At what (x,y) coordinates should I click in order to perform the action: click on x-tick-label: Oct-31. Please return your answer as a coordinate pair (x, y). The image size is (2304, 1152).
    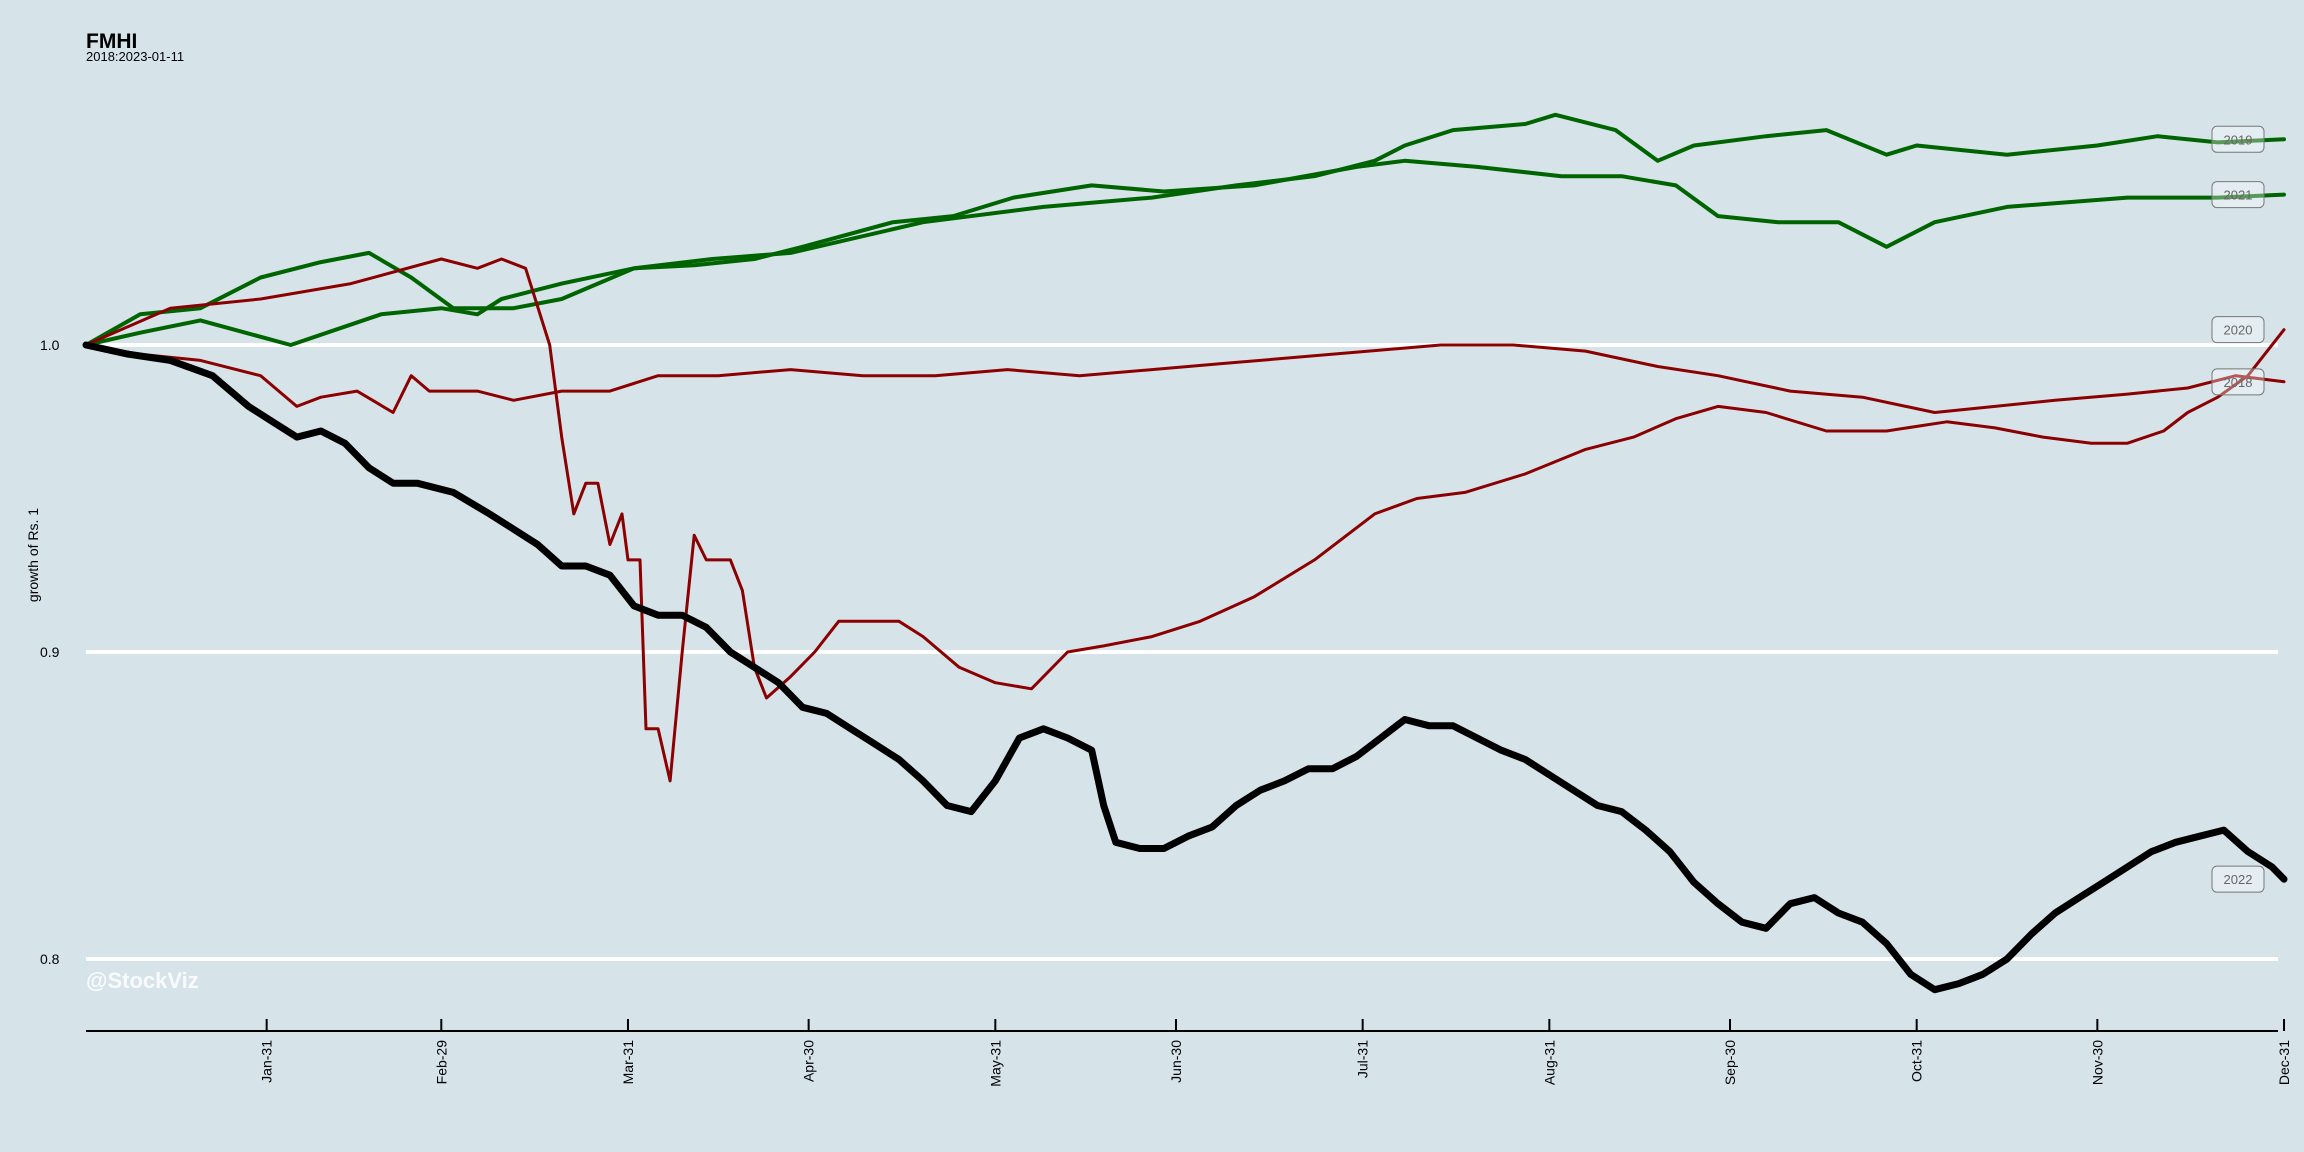
    Looking at the image, I should click on (1917, 1061).